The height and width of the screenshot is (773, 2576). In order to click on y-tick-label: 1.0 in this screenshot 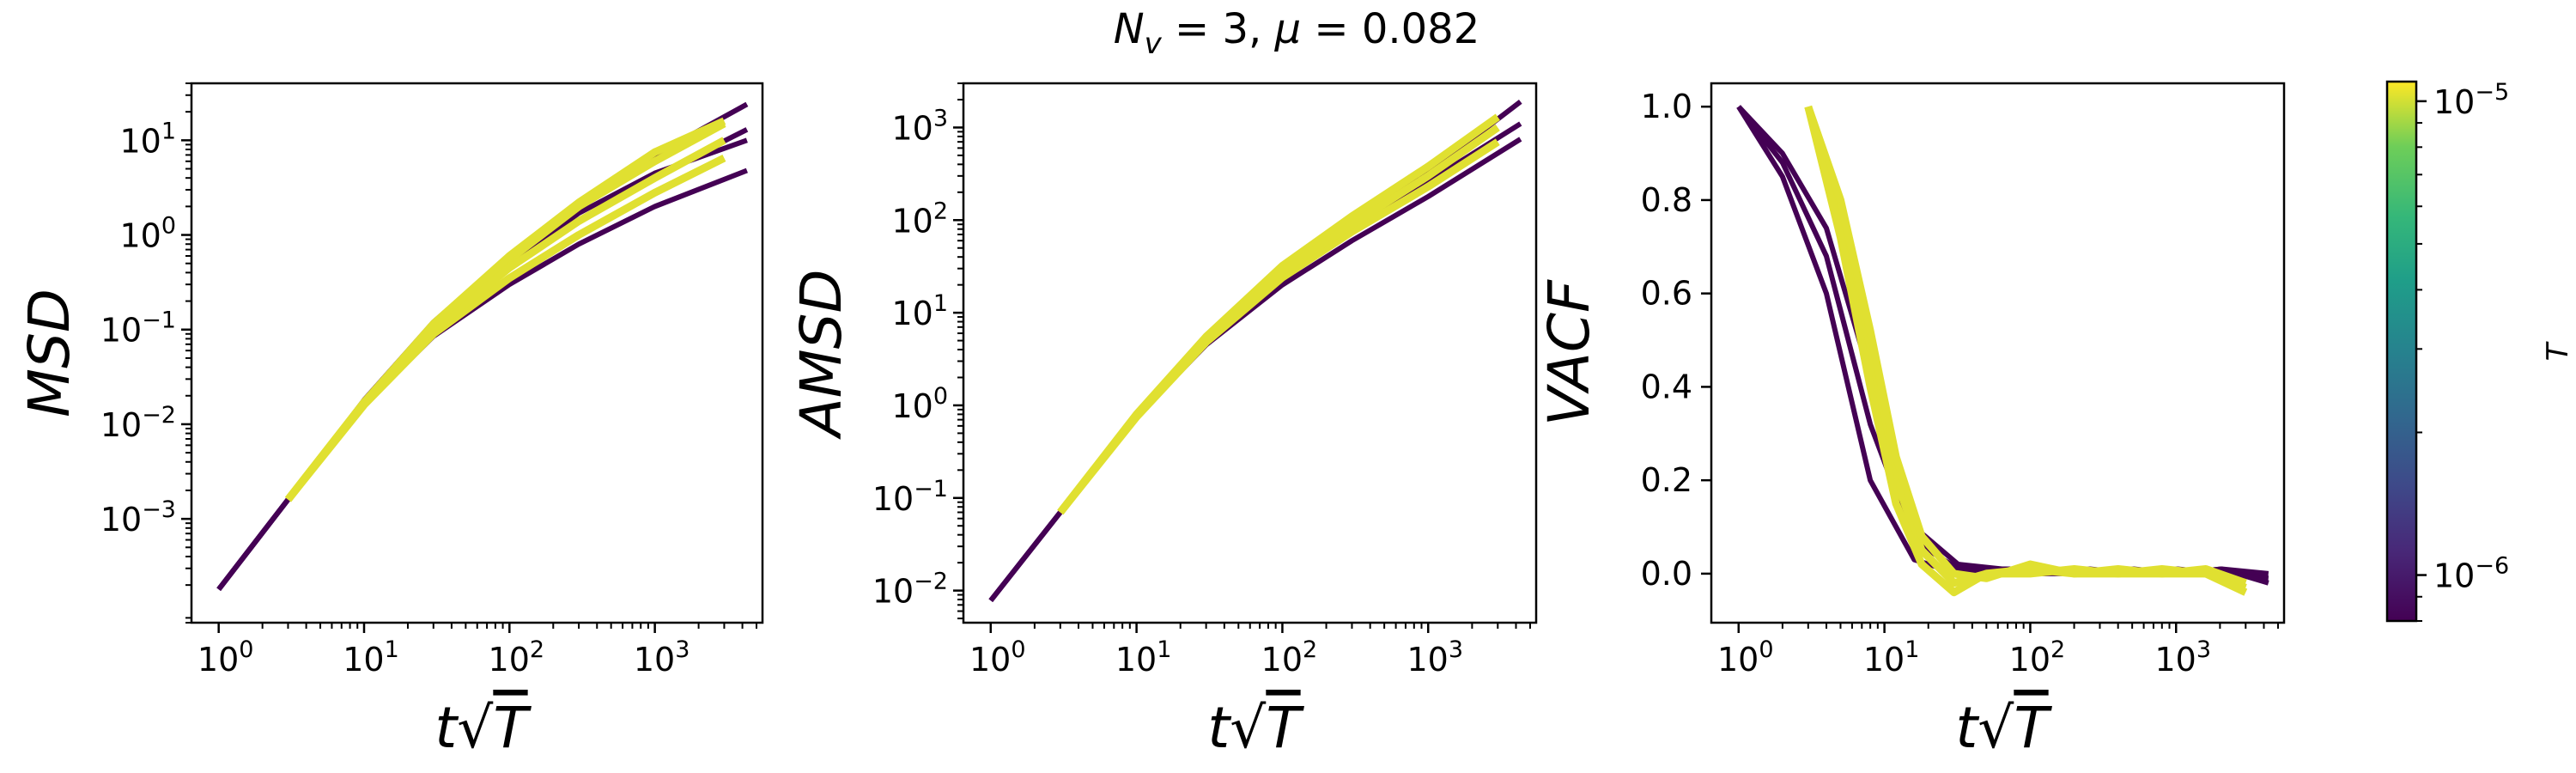, I will do `click(1667, 106)`.